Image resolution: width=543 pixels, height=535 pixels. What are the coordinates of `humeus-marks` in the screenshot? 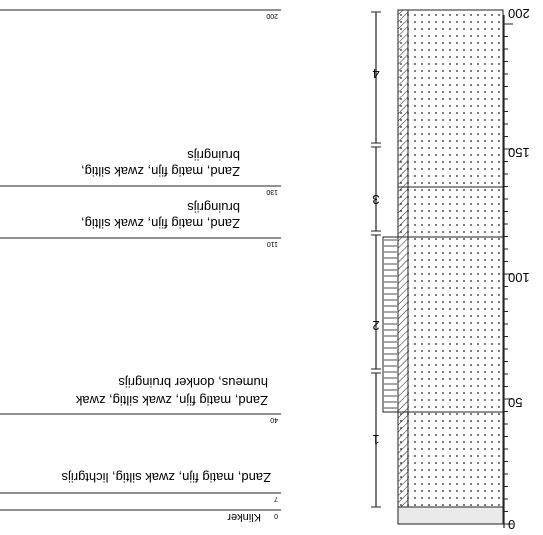 It's located at (390, 324).